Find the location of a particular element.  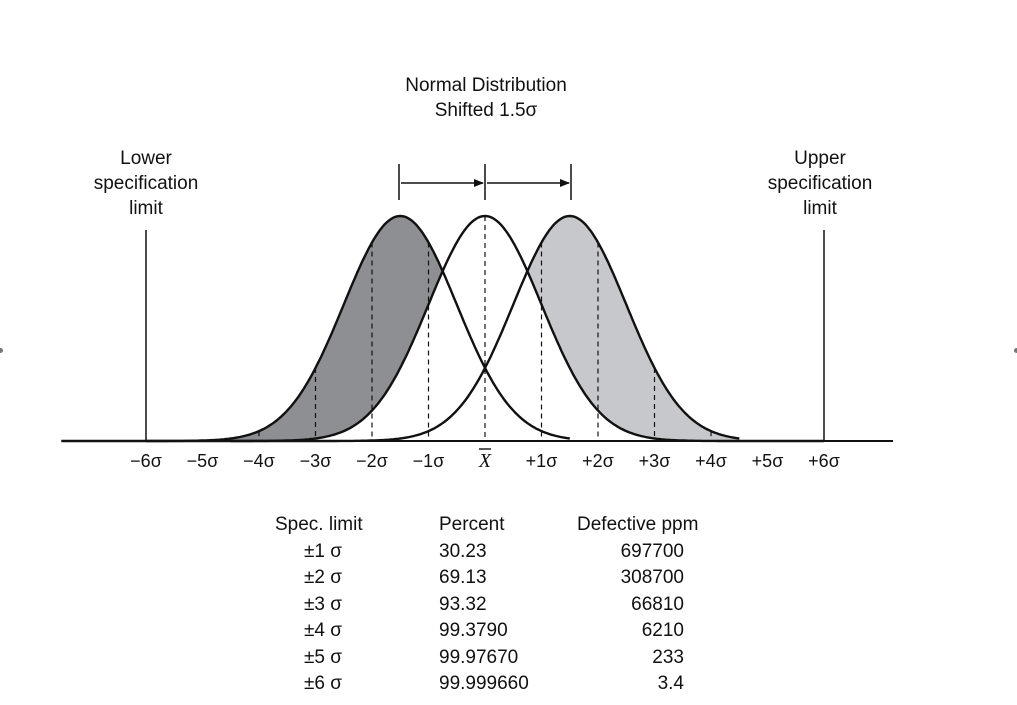

axis-tick-label: +1σ is located at coordinates (542, 461).